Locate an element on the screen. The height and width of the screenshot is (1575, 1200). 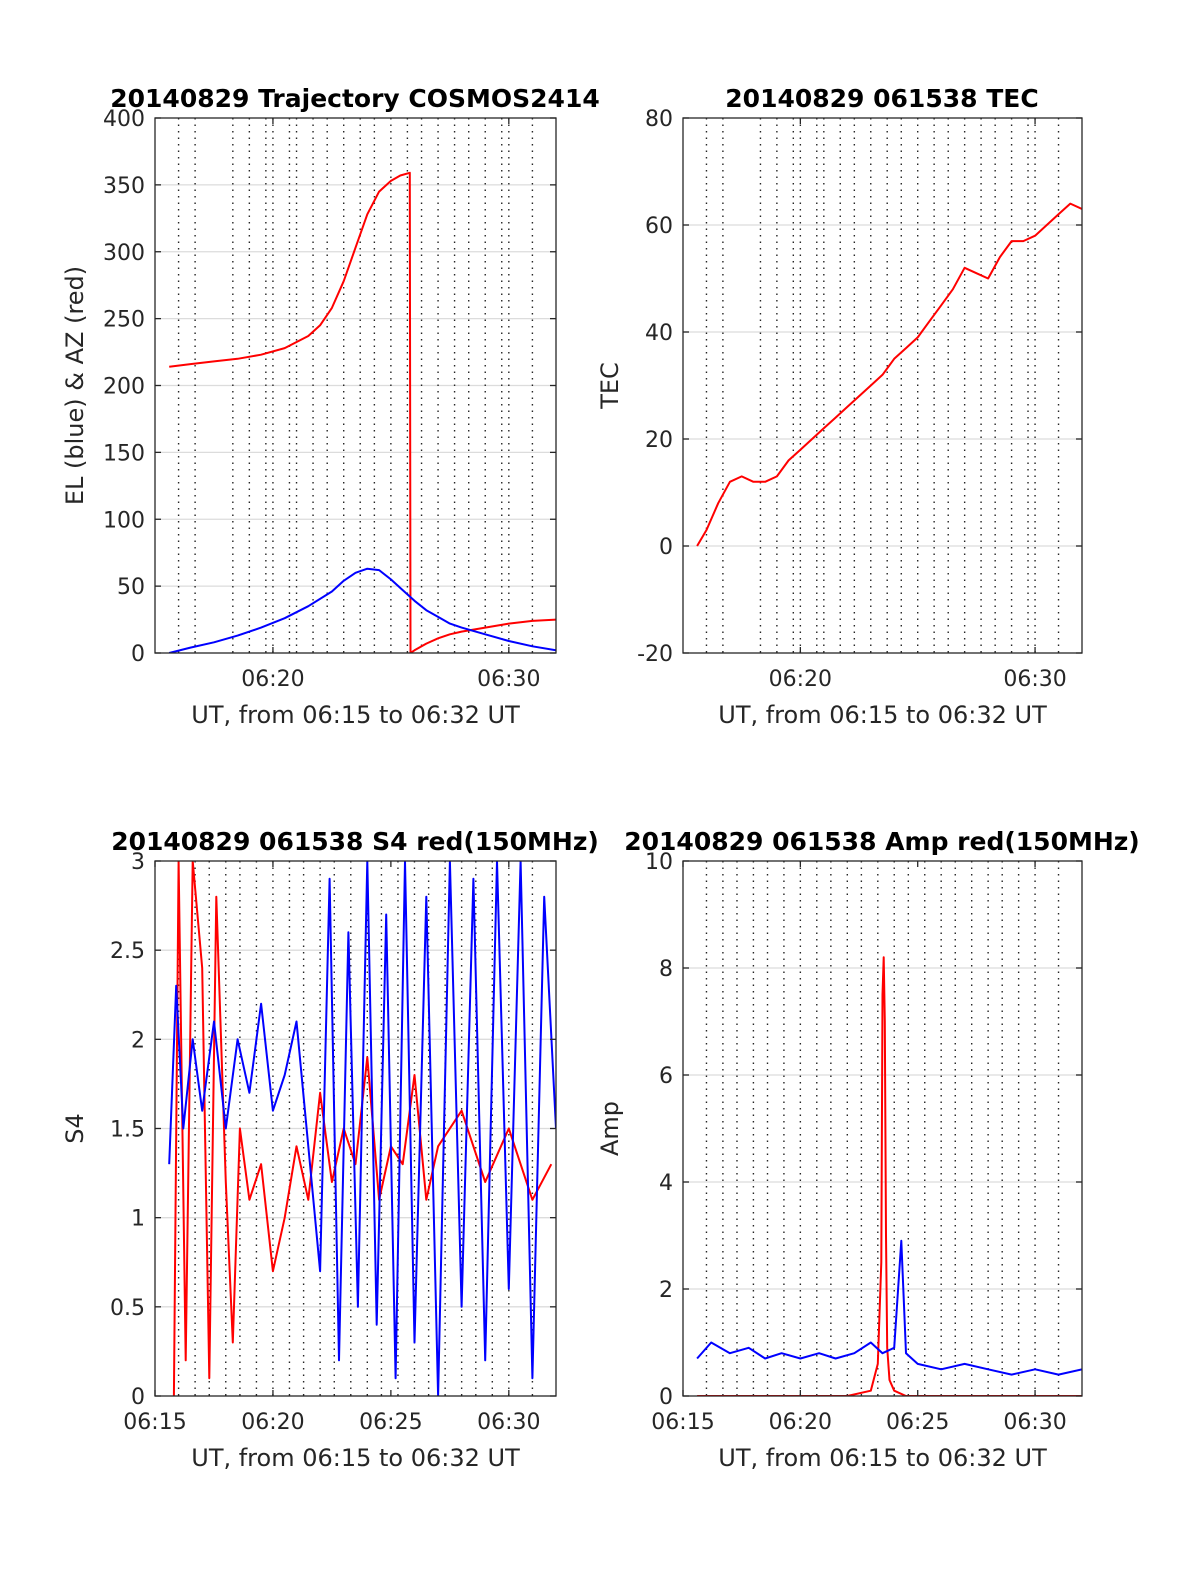
y-tick-label: 100 is located at coordinates (124, 520).